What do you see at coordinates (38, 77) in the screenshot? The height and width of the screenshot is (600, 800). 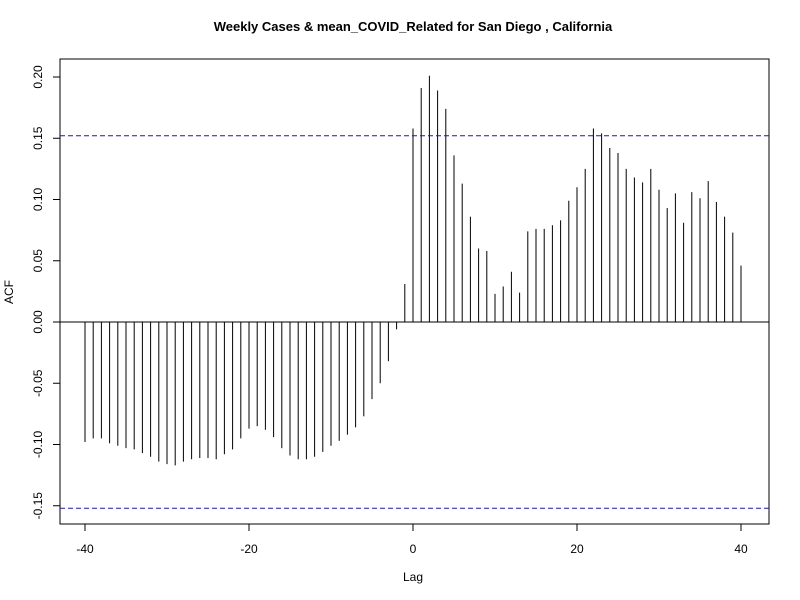 I see `y-tick-label: 0.20` at bounding box center [38, 77].